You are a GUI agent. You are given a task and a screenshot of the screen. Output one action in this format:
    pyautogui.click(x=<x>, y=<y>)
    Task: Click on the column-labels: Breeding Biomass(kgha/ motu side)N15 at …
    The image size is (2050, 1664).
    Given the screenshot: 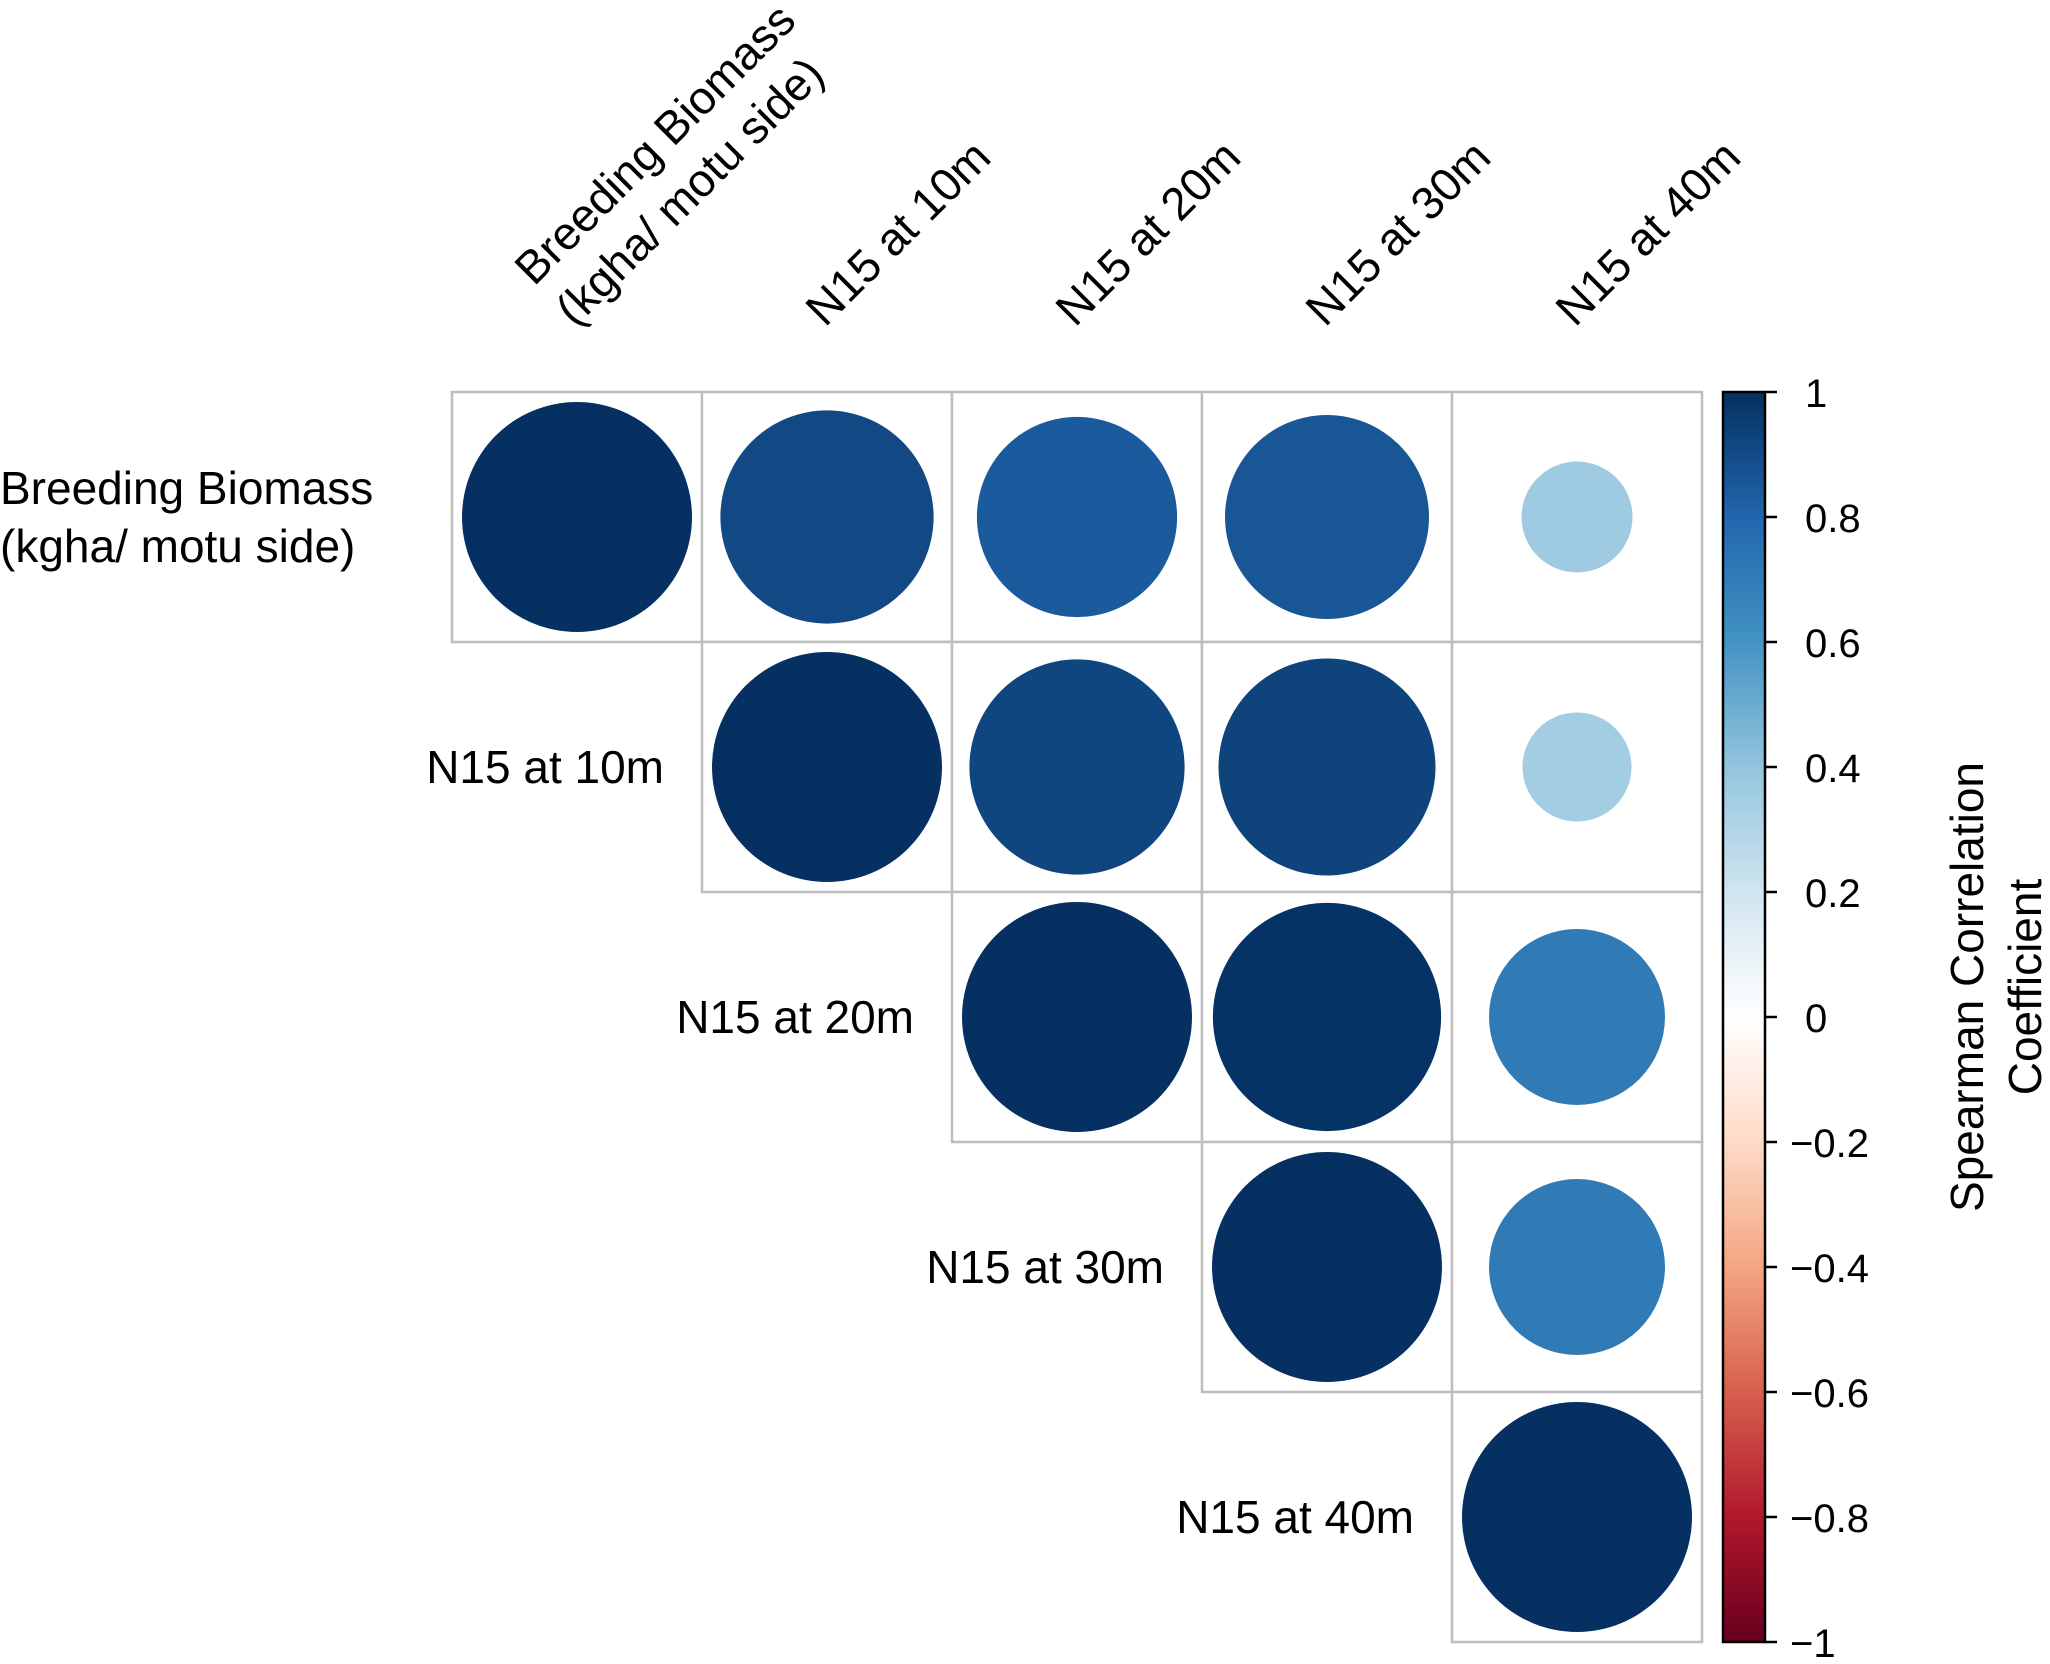 What is the action you would take?
    pyautogui.click(x=1127, y=167)
    